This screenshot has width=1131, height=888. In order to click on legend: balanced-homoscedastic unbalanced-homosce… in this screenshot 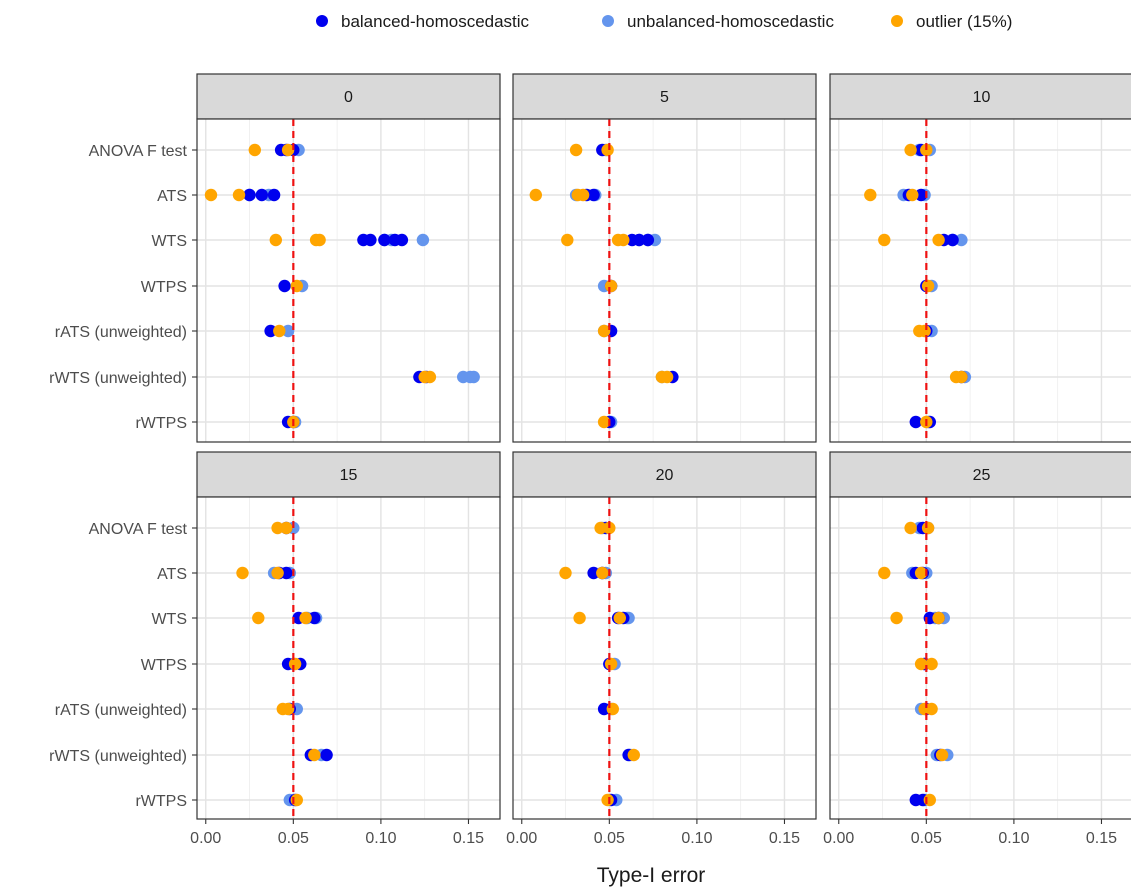, I will do `click(664, 21)`.